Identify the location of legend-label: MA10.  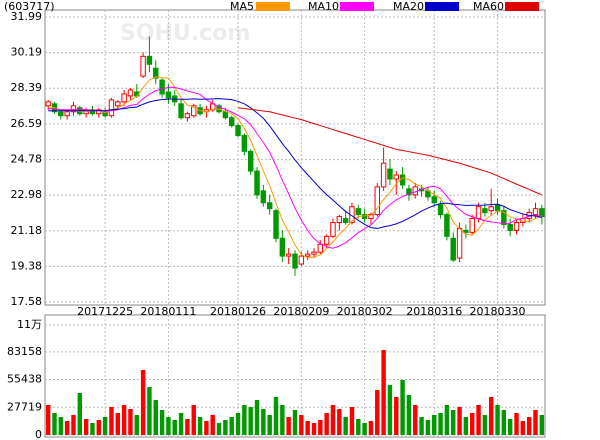
(323, 6).